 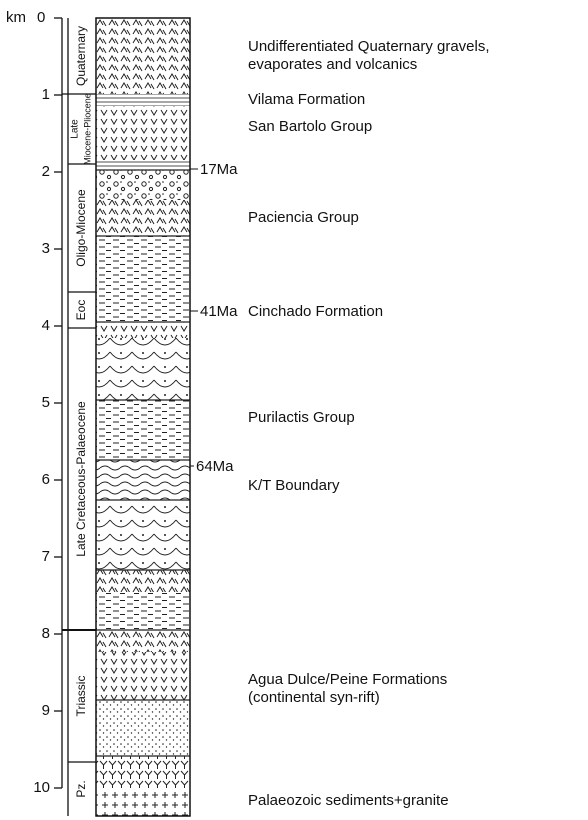 What do you see at coordinates (219, 169) in the screenshot?
I see `age-label: 17Ma` at bounding box center [219, 169].